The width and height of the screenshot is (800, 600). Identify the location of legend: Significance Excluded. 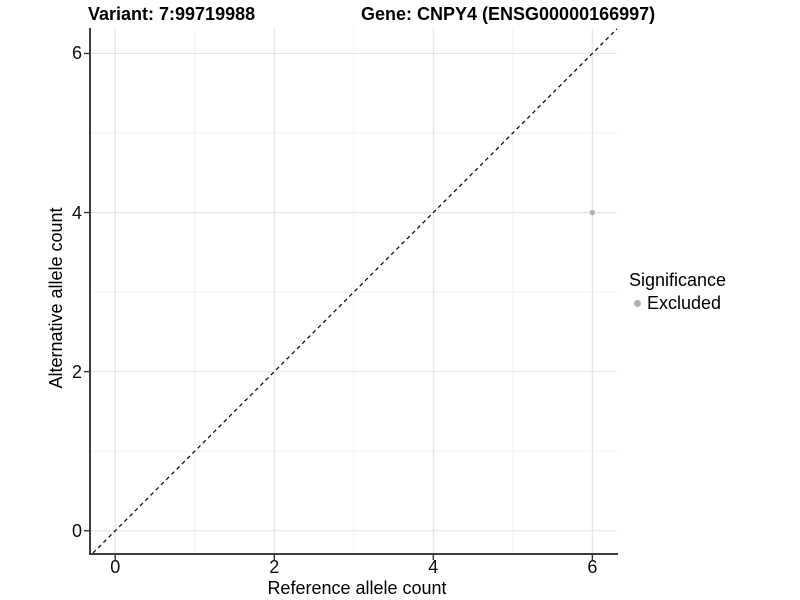
(677, 291).